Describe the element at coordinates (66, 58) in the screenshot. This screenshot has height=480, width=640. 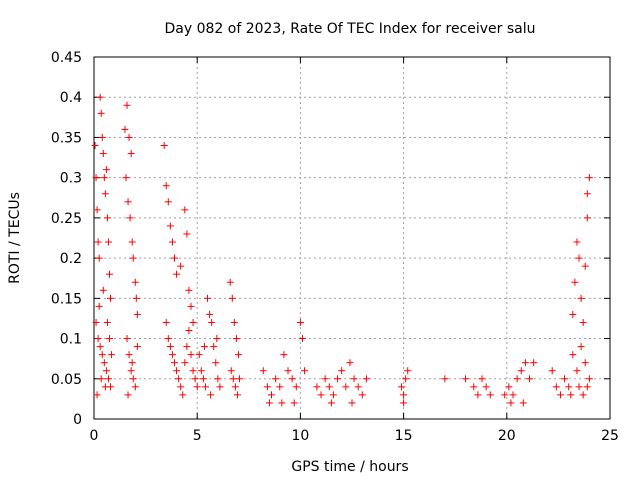
I see `y-tick-label: 0.45` at that location.